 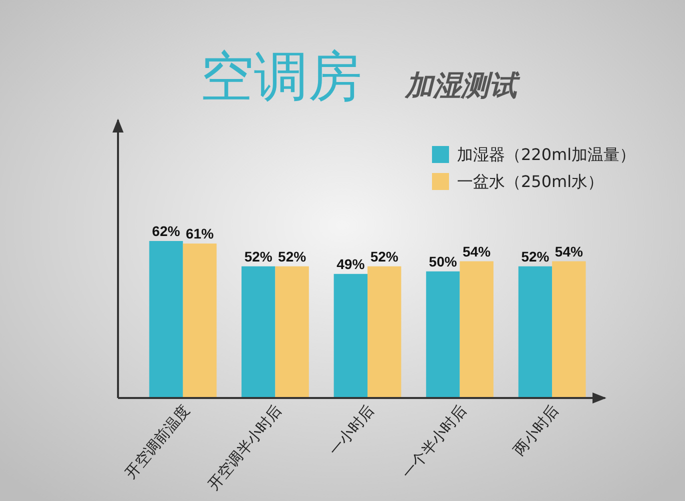 I want to click on chart-subtitle: 加湿测试, so click(x=462, y=85).